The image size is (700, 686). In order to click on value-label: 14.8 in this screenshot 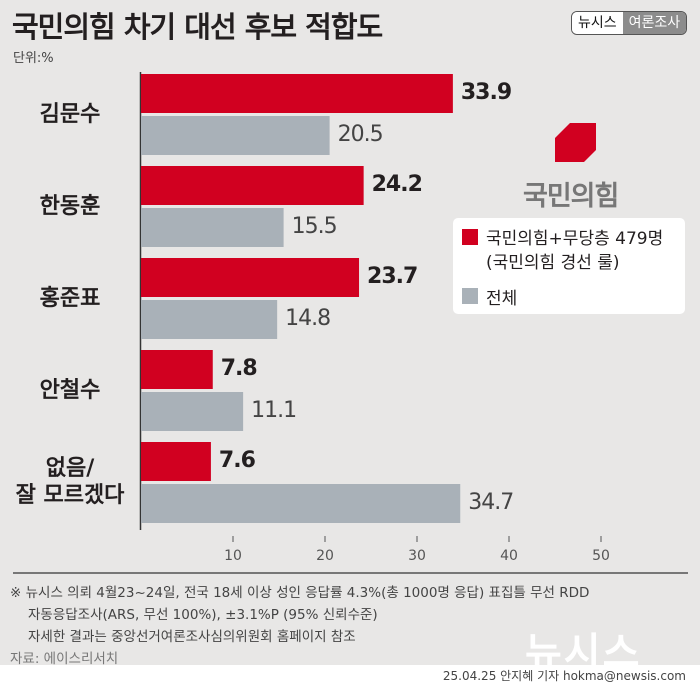, I will do `click(308, 318)`.